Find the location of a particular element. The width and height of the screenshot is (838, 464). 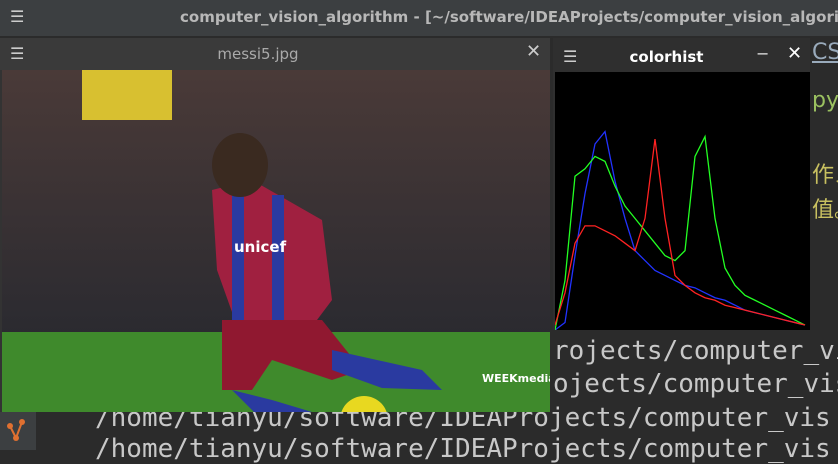

shorts is located at coordinates (292, 355).